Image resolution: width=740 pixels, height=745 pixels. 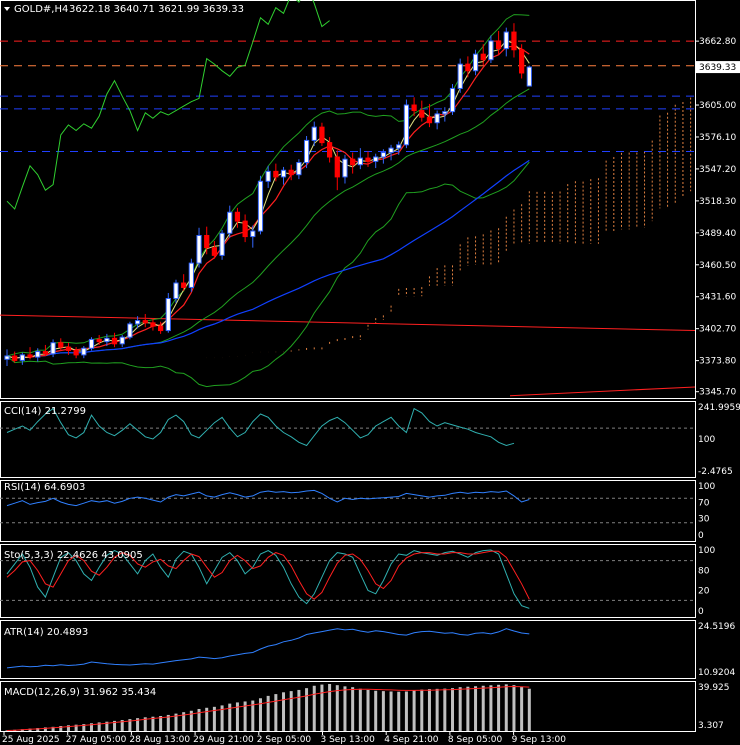 I want to click on pane-frame-cci, so click(x=348, y=439).